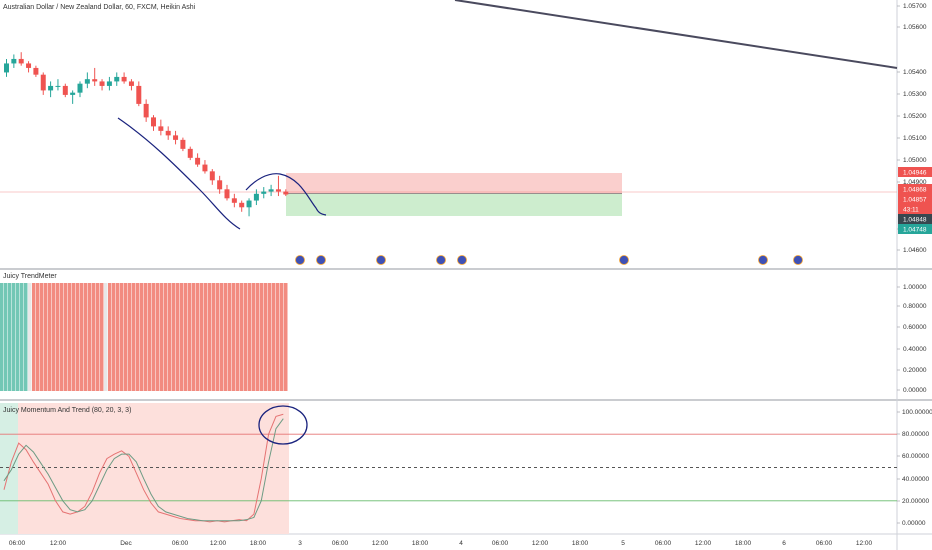  I want to click on trend-tick-label: 0.40000, so click(915, 349).